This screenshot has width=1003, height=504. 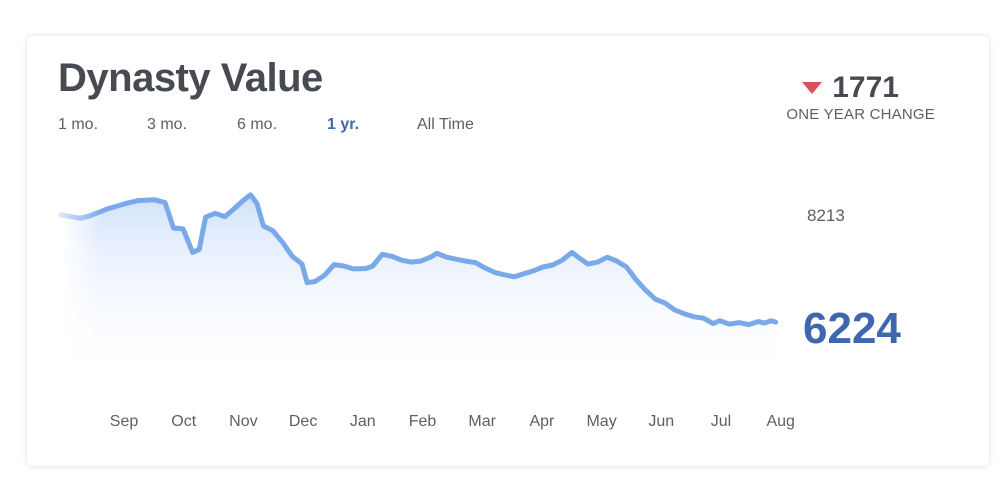 What do you see at coordinates (423, 421) in the screenshot?
I see `x-tick-label: Feb` at bounding box center [423, 421].